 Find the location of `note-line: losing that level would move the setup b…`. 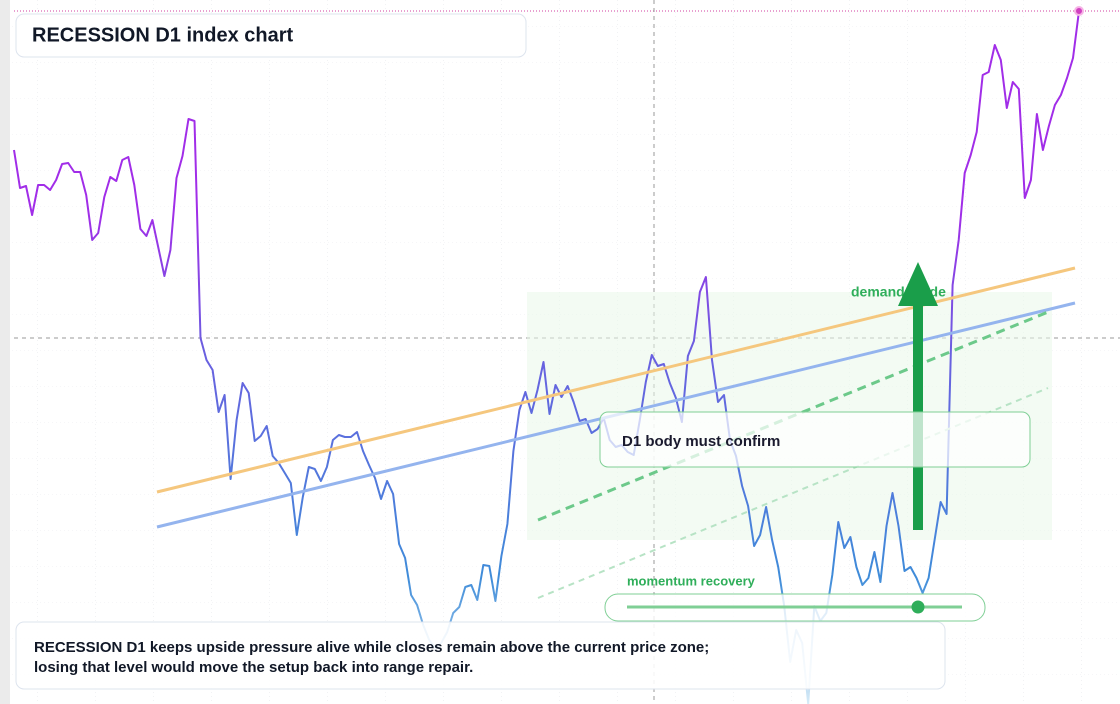

note-line: losing that level would move the setup b… is located at coordinates (253, 667).